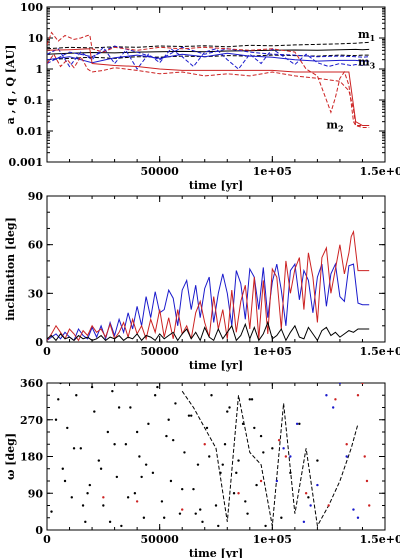 The image size is (400, 558). I want to click on y-tick-label: 360, so click(31, 383).